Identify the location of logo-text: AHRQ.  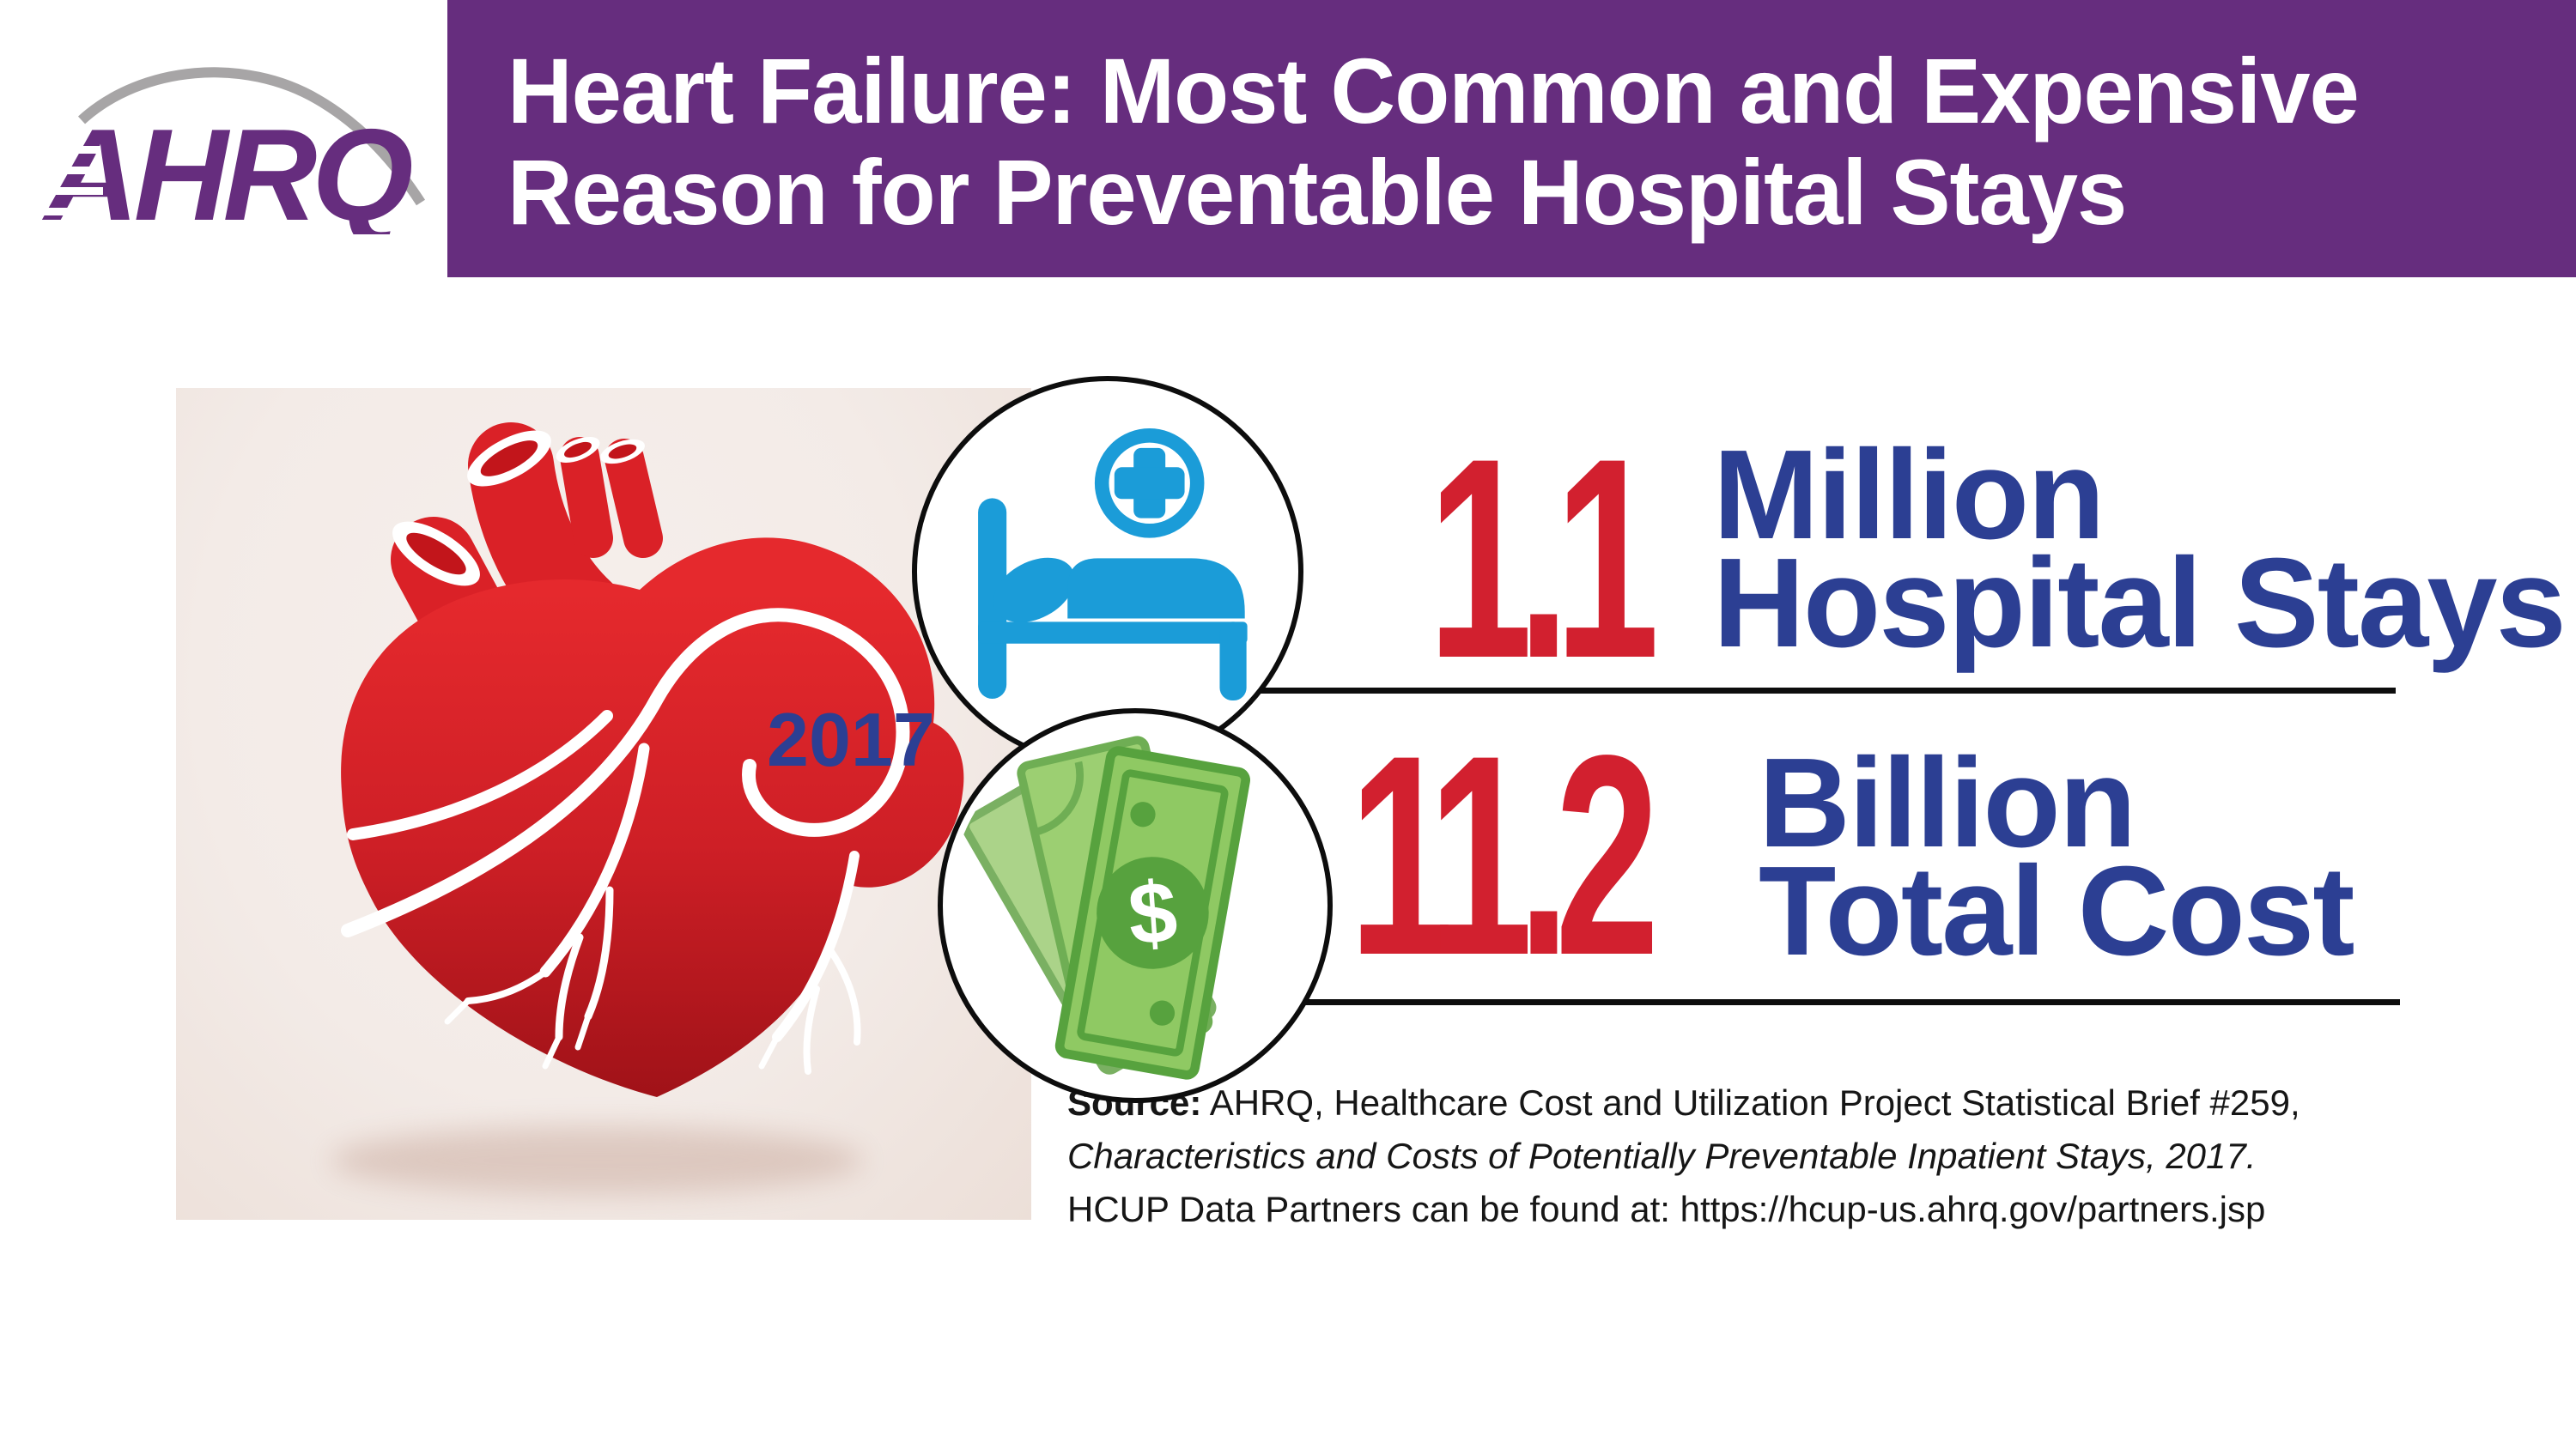
(226, 168).